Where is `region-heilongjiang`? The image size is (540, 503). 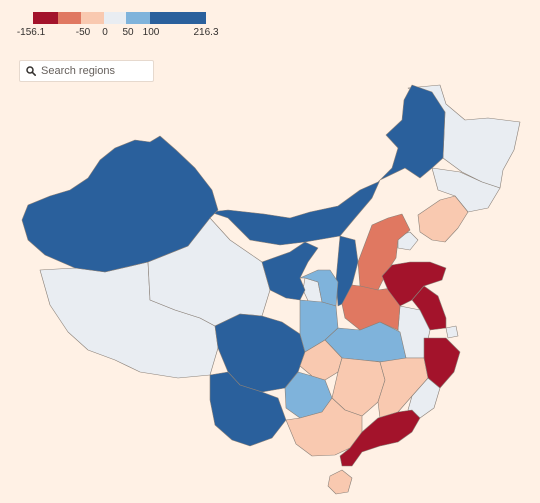
region-heilongjiang is located at coordinates (464, 136).